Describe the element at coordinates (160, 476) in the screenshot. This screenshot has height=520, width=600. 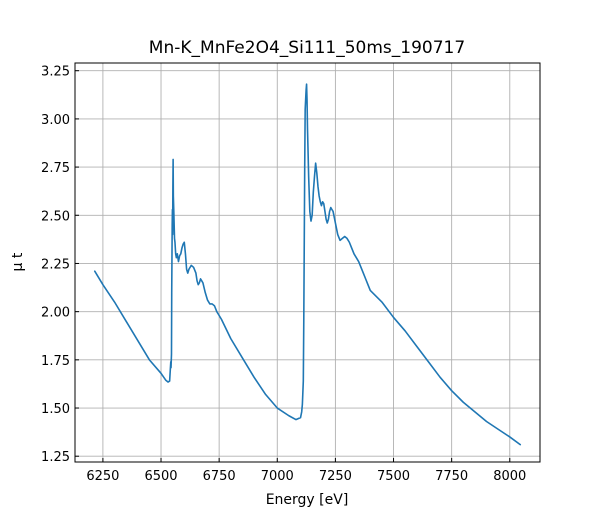
I see `x-tick-label: 6500` at that location.